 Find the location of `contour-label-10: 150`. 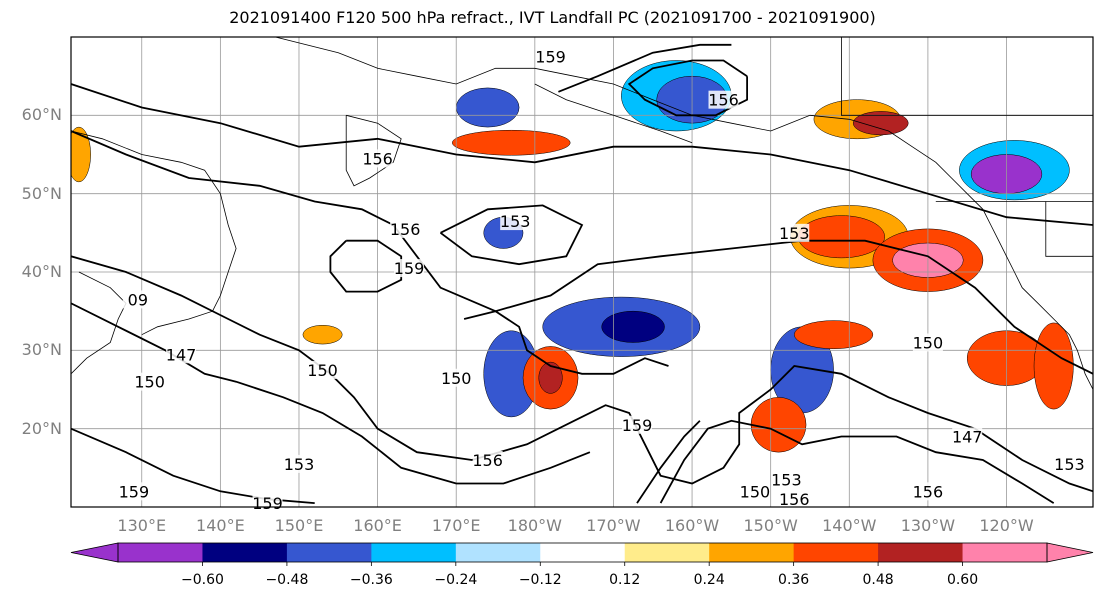

contour-label-10: 150 is located at coordinates (456, 378).